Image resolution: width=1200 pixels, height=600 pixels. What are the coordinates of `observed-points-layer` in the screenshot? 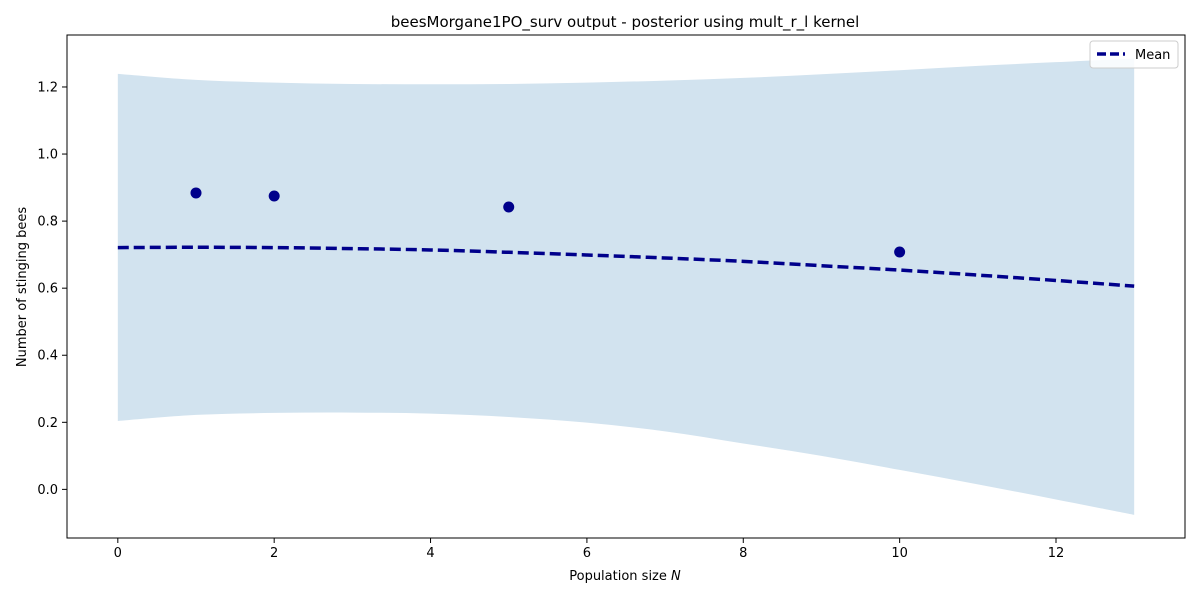 It's located at (548, 222).